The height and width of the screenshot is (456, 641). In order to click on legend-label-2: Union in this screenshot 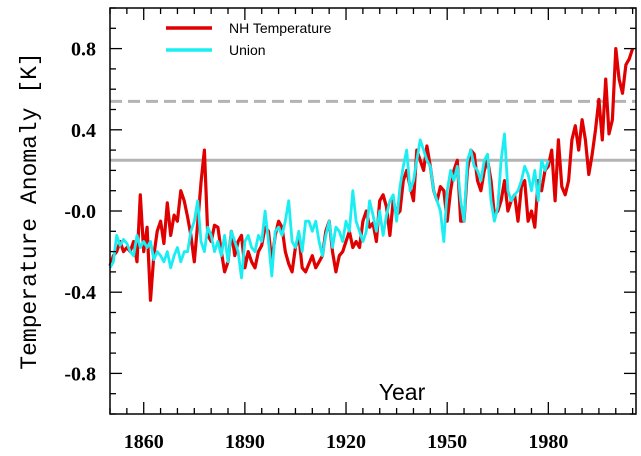, I will do `click(247, 50)`.